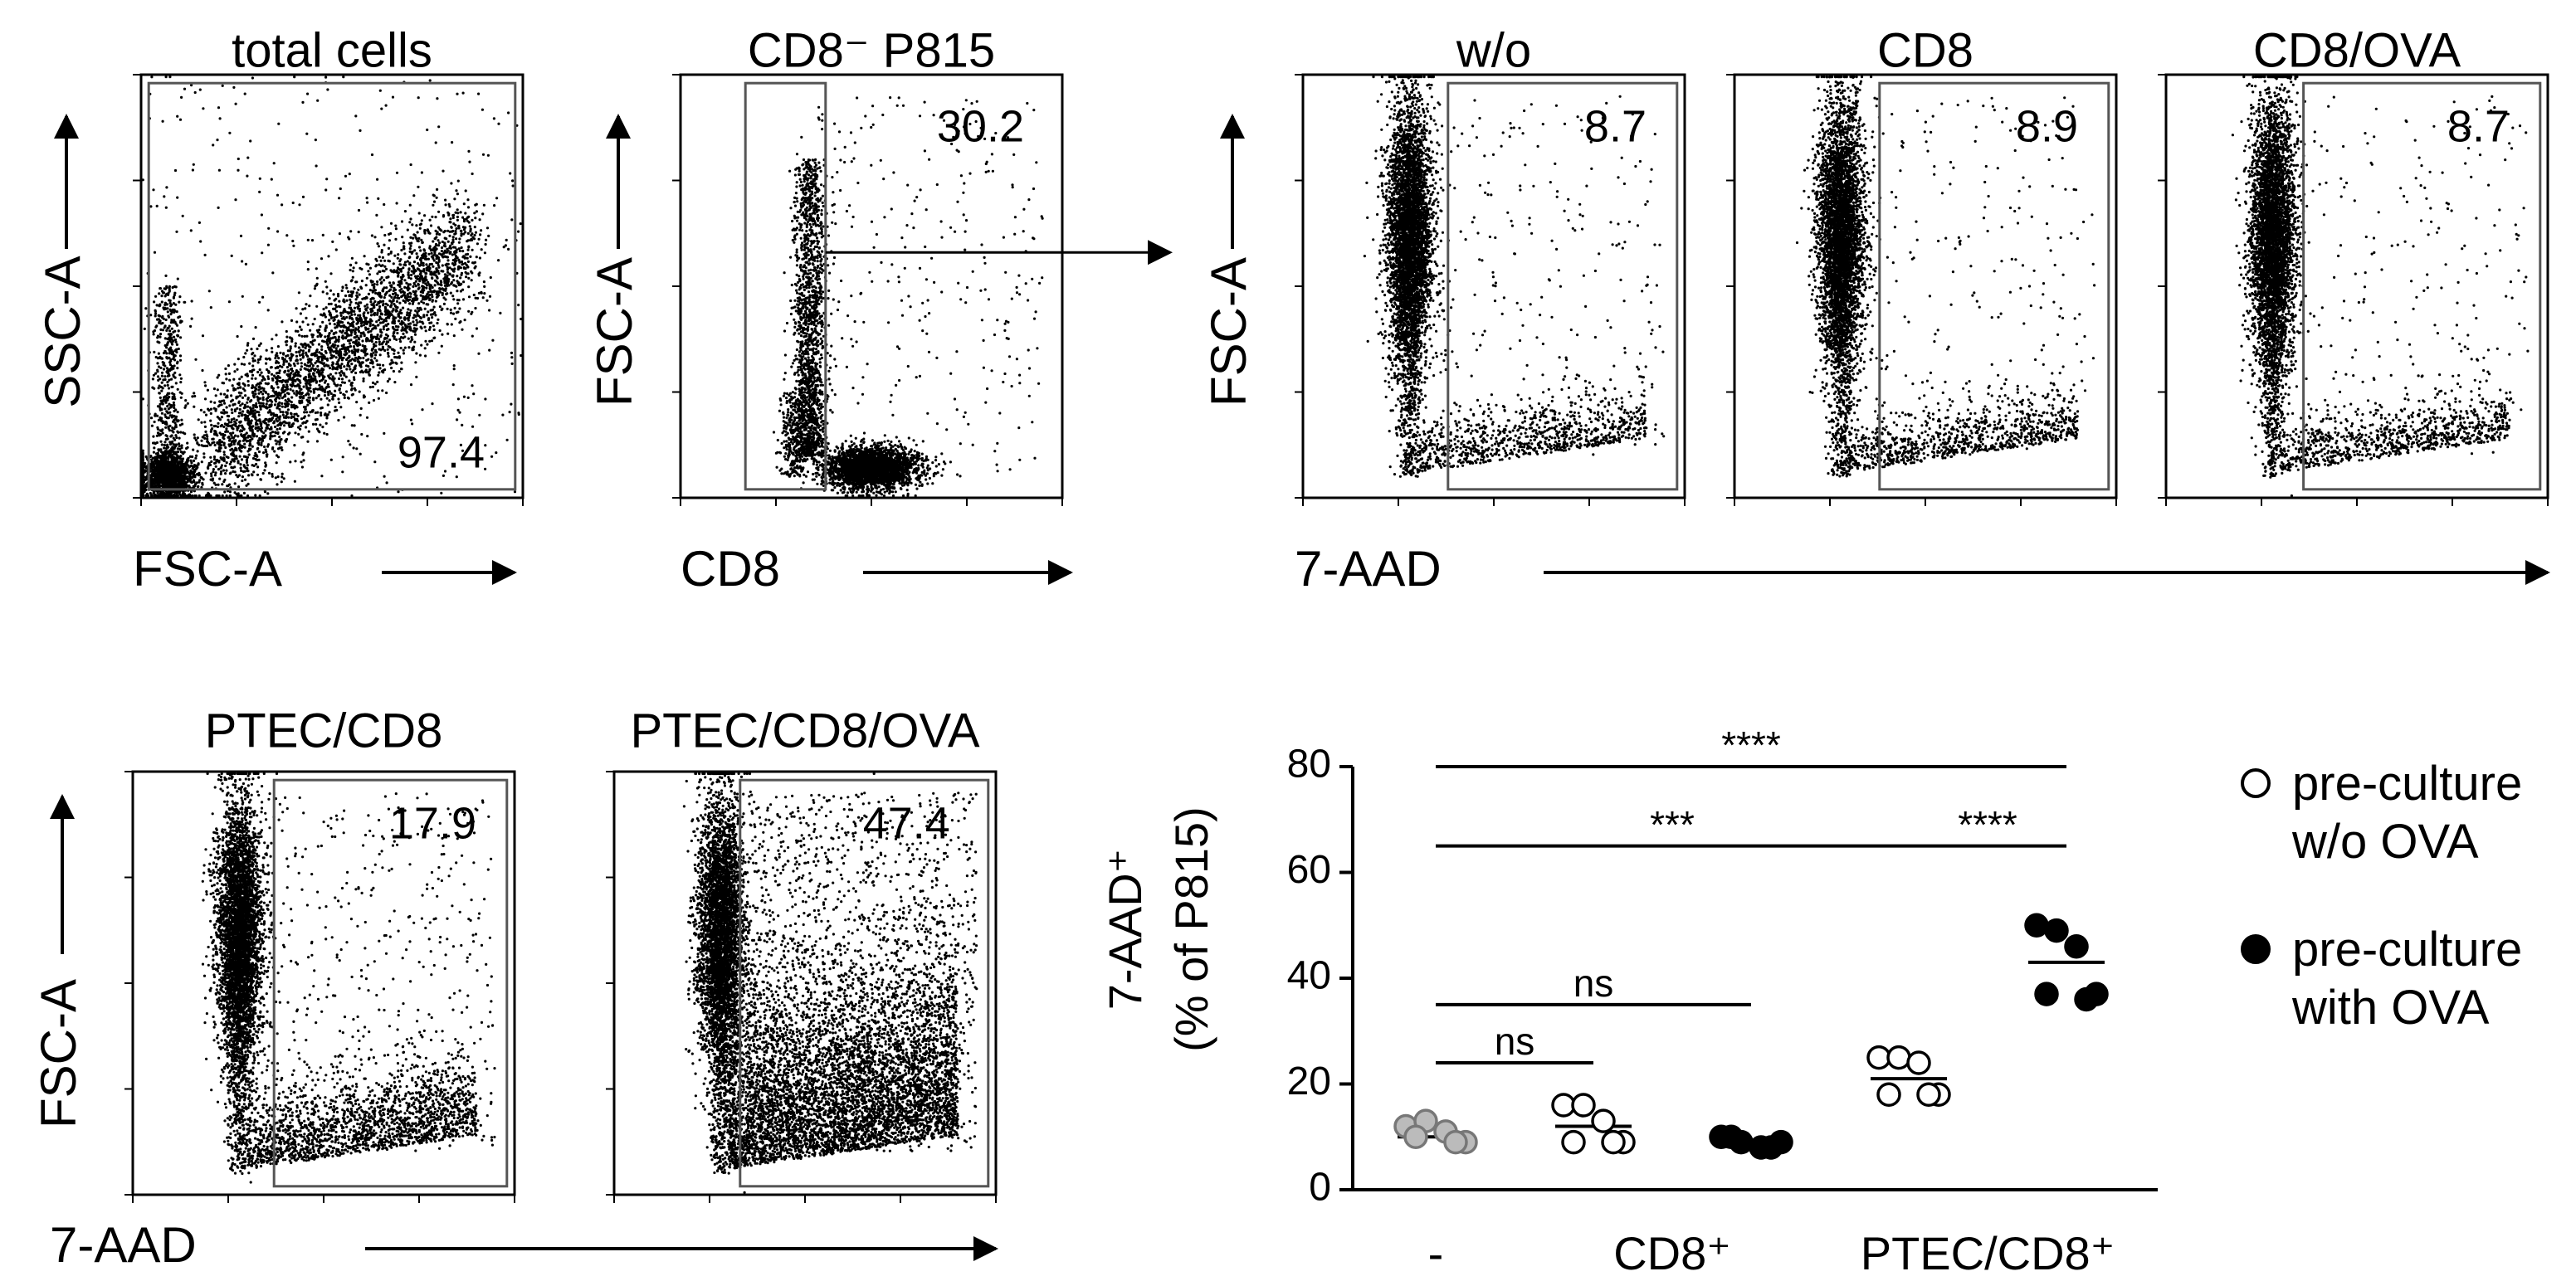 This screenshot has width=2576, height=1286. What do you see at coordinates (2047, 127) in the screenshot?
I see `gate-percentage: 8.9` at bounding box center [2047, 127].